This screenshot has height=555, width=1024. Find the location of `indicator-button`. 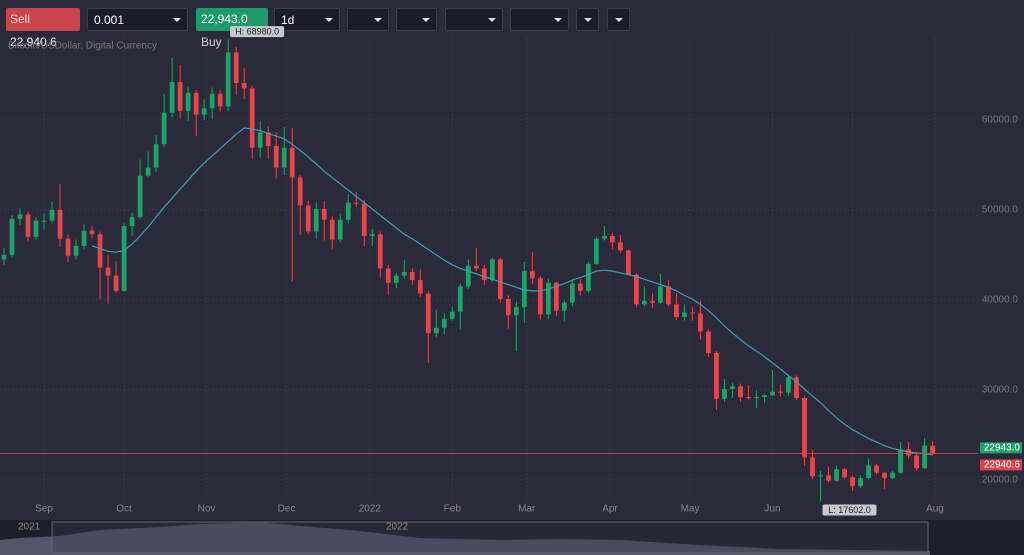

indicator-button is located at coordinates (587, 19).